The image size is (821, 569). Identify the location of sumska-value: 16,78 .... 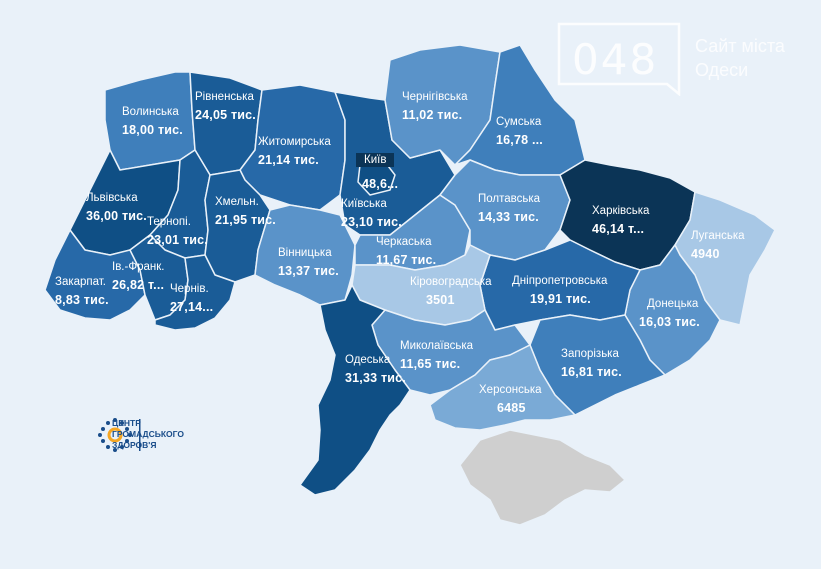
(519, 139).